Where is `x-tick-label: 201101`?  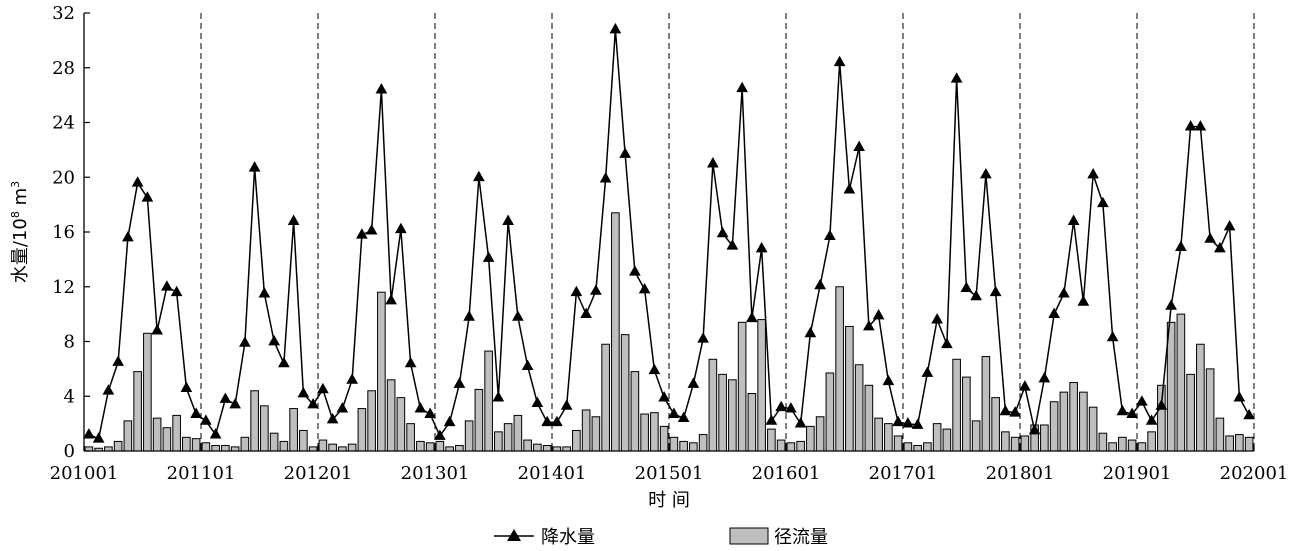
x-tick-label: 201101 is located at coordinates (201, 473).